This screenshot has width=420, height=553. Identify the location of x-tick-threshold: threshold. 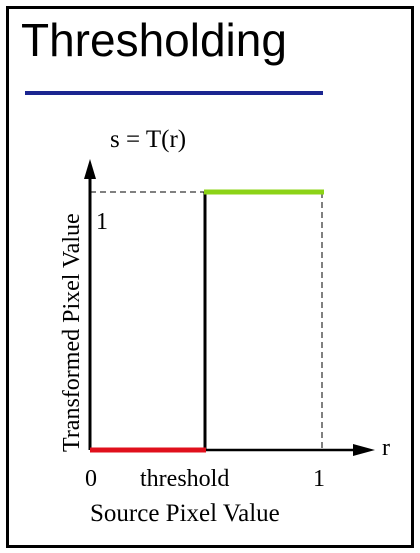
(184, 479).